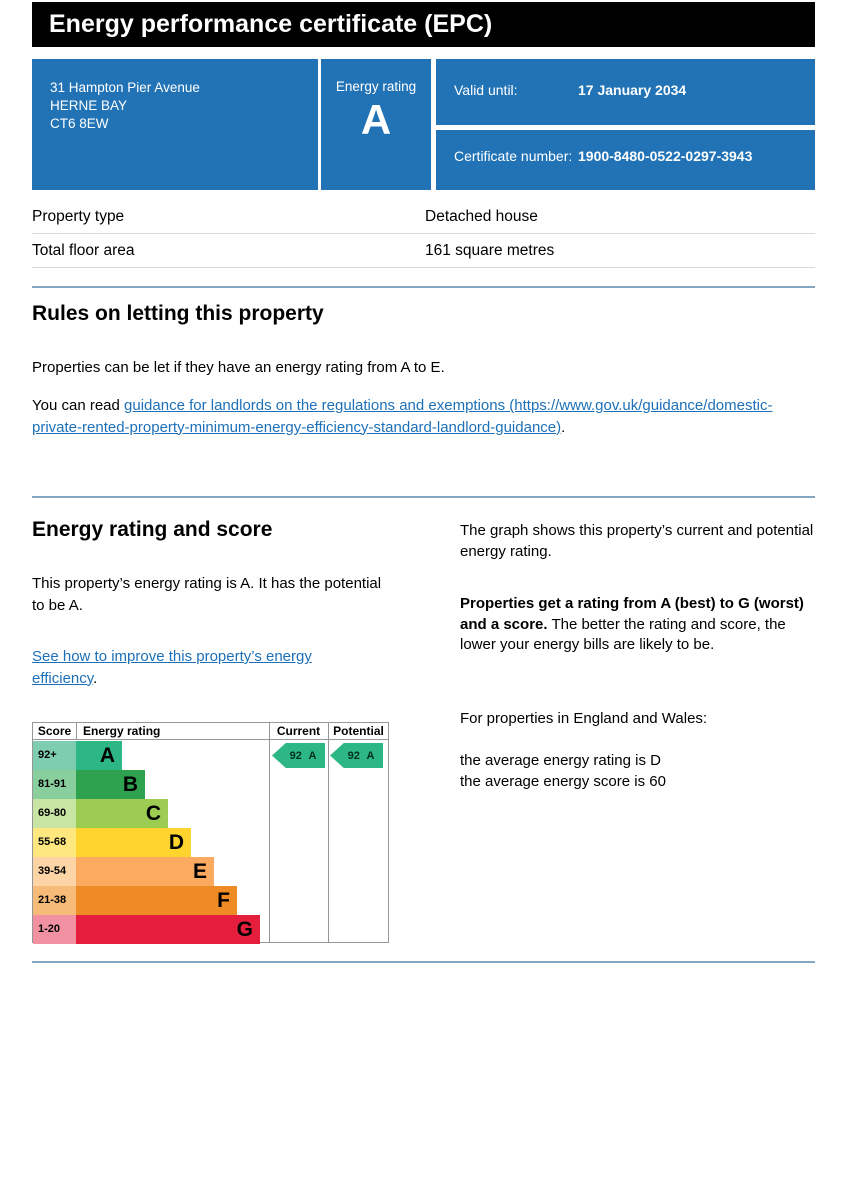 The image size is (847, 1200). Describe the element at coordinates (54, 929) in the screenshot. I see `epc-band-score: 1-20` at that location.